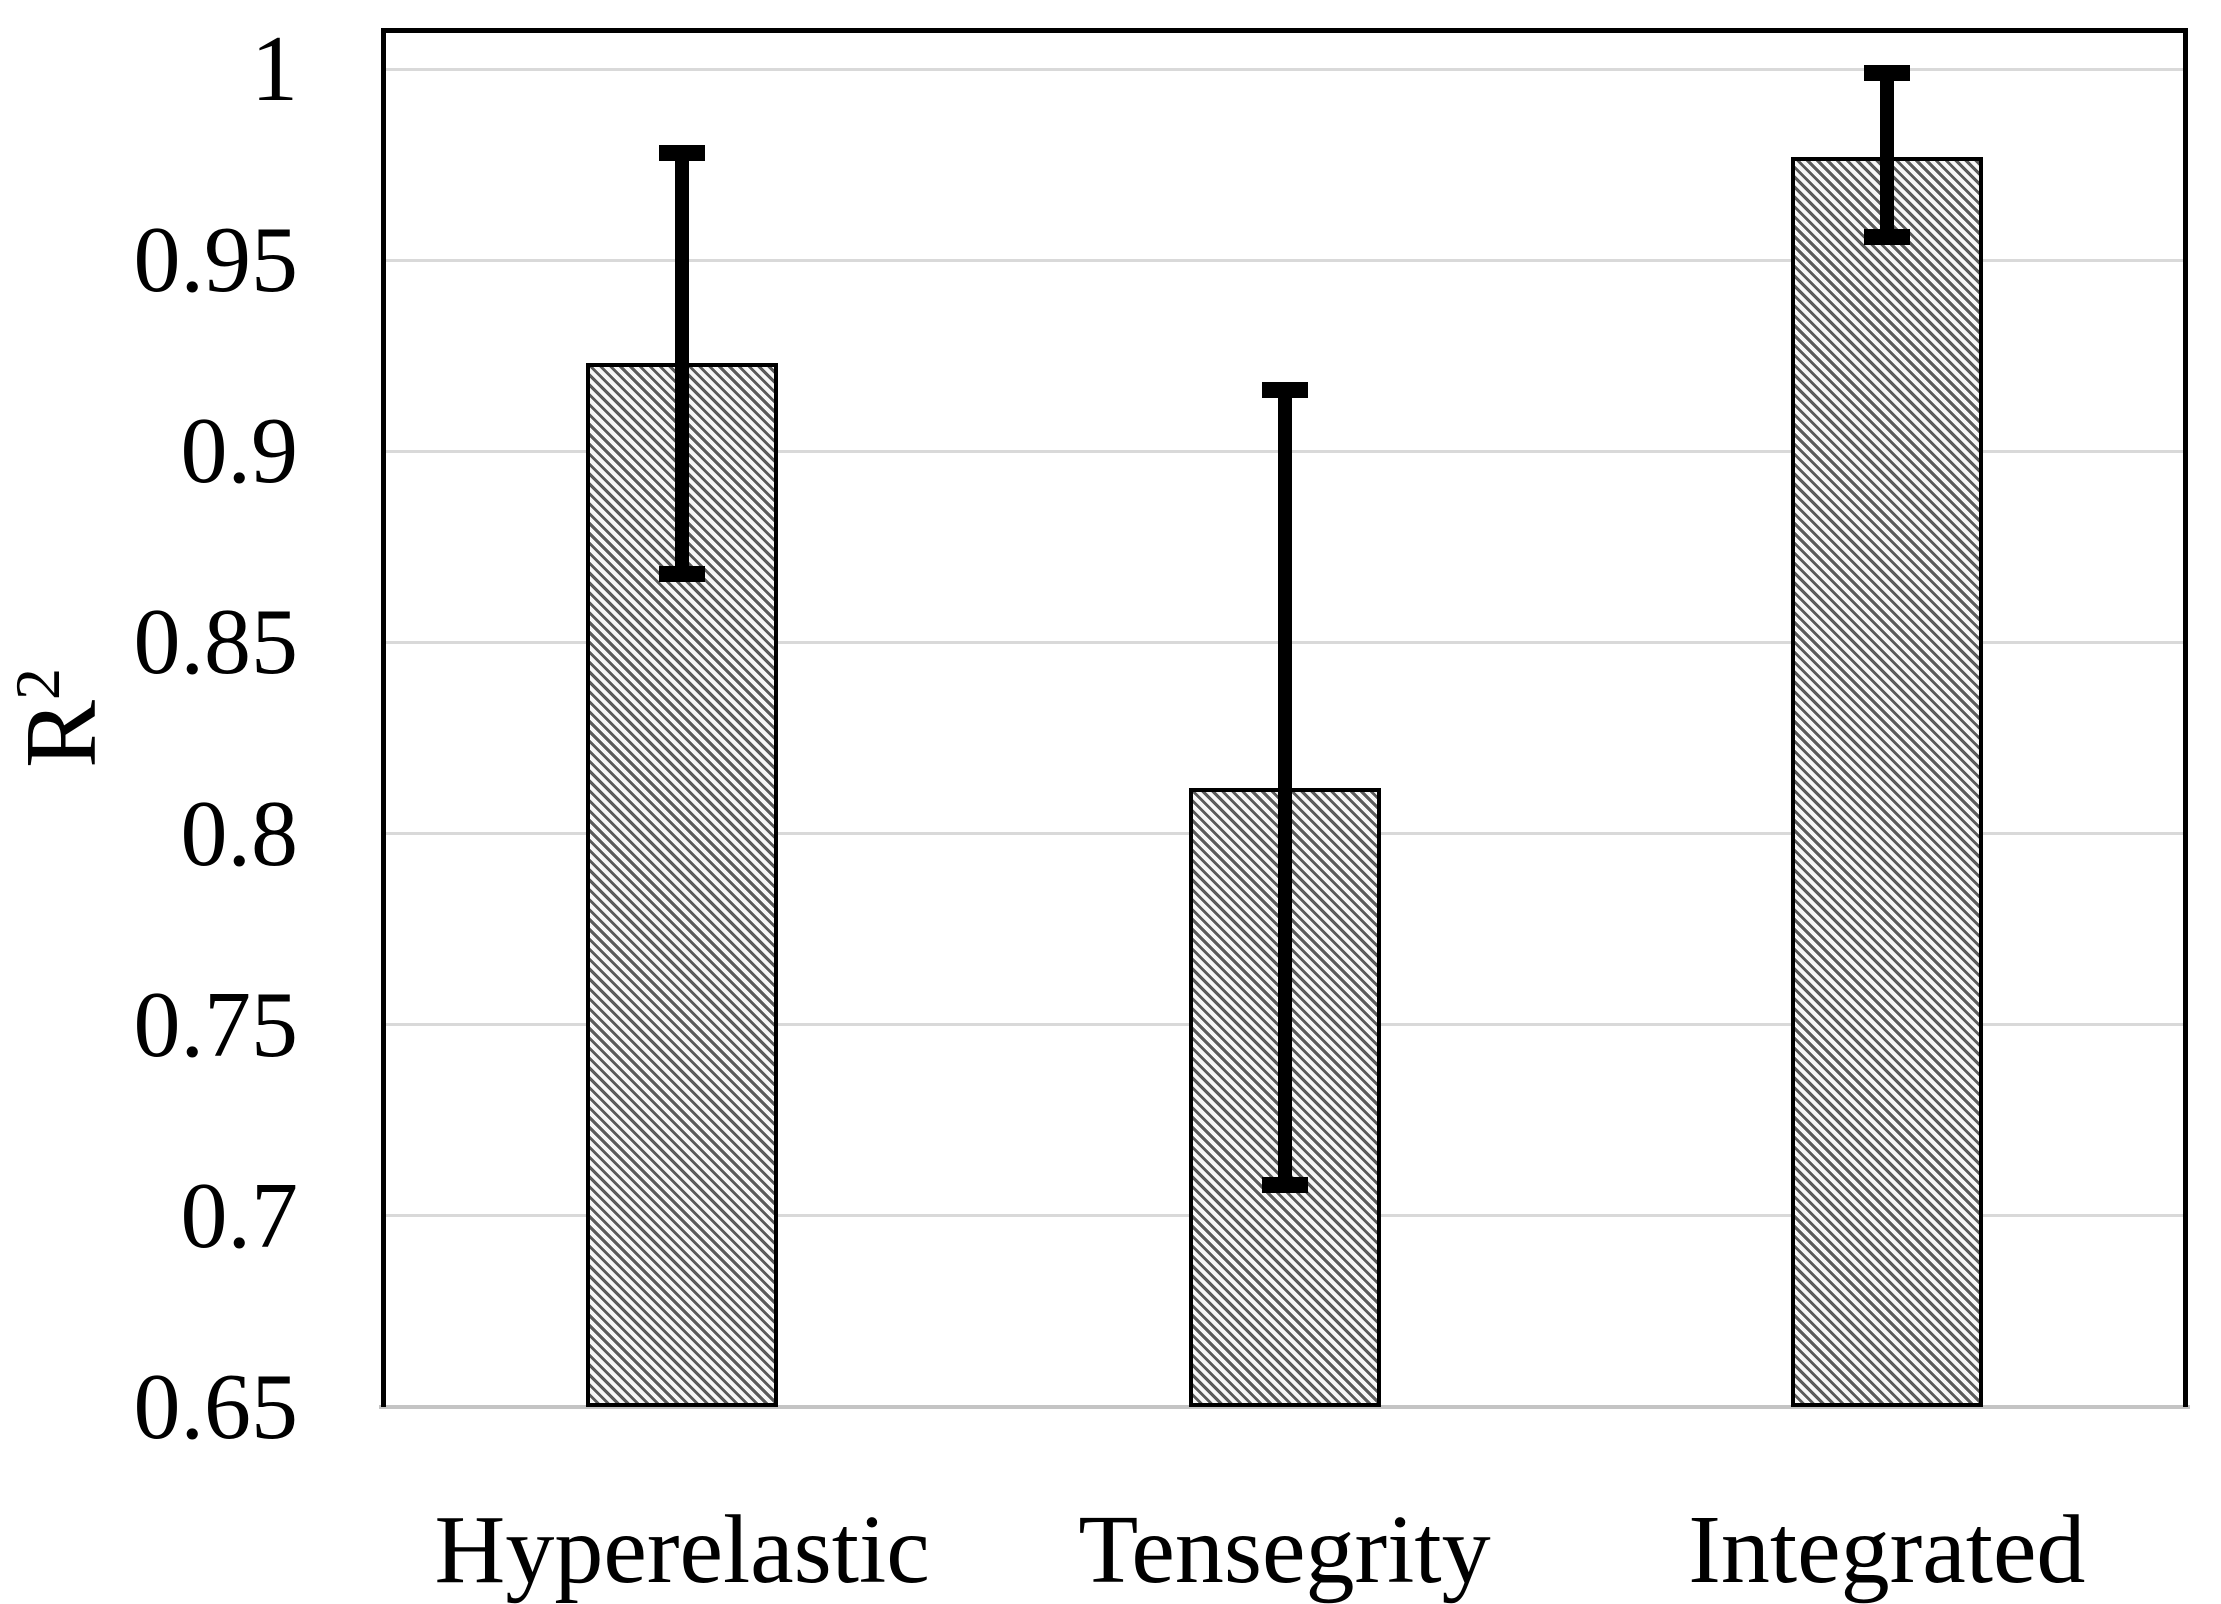 Image resolution: width=2221 pixels, height=1604 pixels. I want to click on error-bar-top-cap-hyperelastic, so click(682, 153).